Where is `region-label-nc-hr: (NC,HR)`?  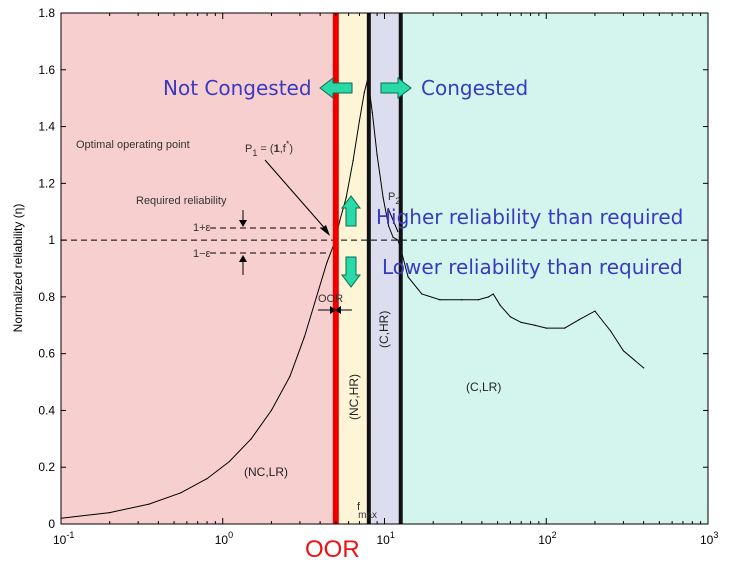
region-label-nc-hr: (NC,HR) is located at coordinates (354, 397).